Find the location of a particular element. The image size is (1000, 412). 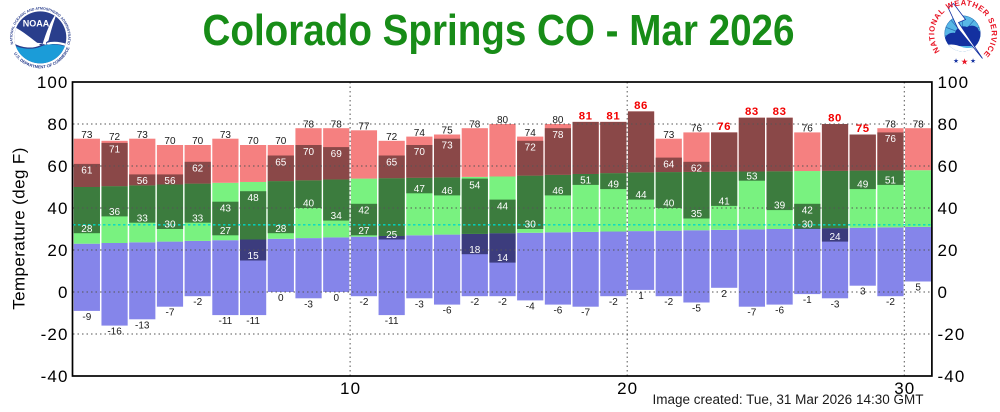

svg-text: -4 is located at coordinates (530, 306).